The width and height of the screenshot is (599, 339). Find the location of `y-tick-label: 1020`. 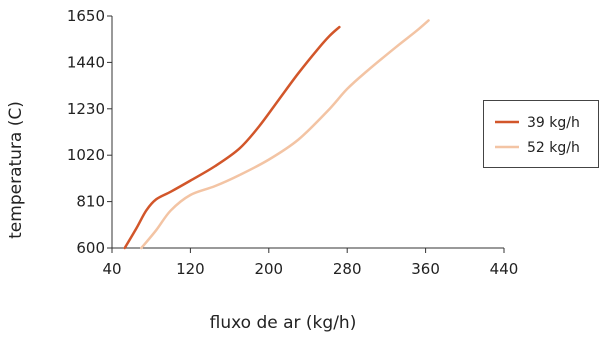

y-tick-label: 1020 is located at coordinates (86, 155).